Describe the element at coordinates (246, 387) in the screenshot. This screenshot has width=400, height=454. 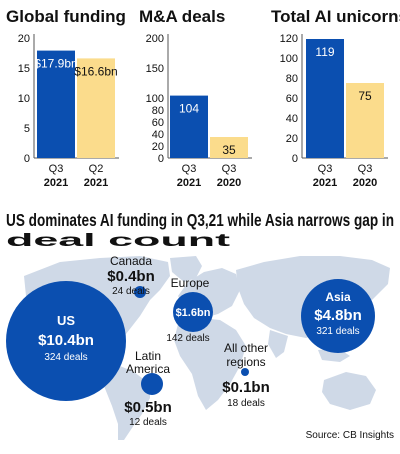
I see `other-regions-funding-amount: $0.1bn` at that location.